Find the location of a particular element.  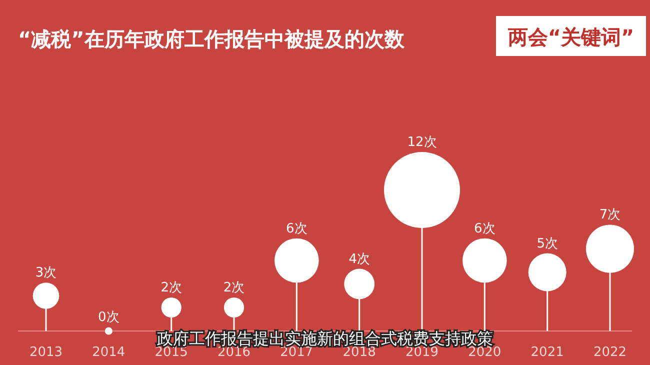

x-tick-label: 2019 is located at coordinates (422, 352).